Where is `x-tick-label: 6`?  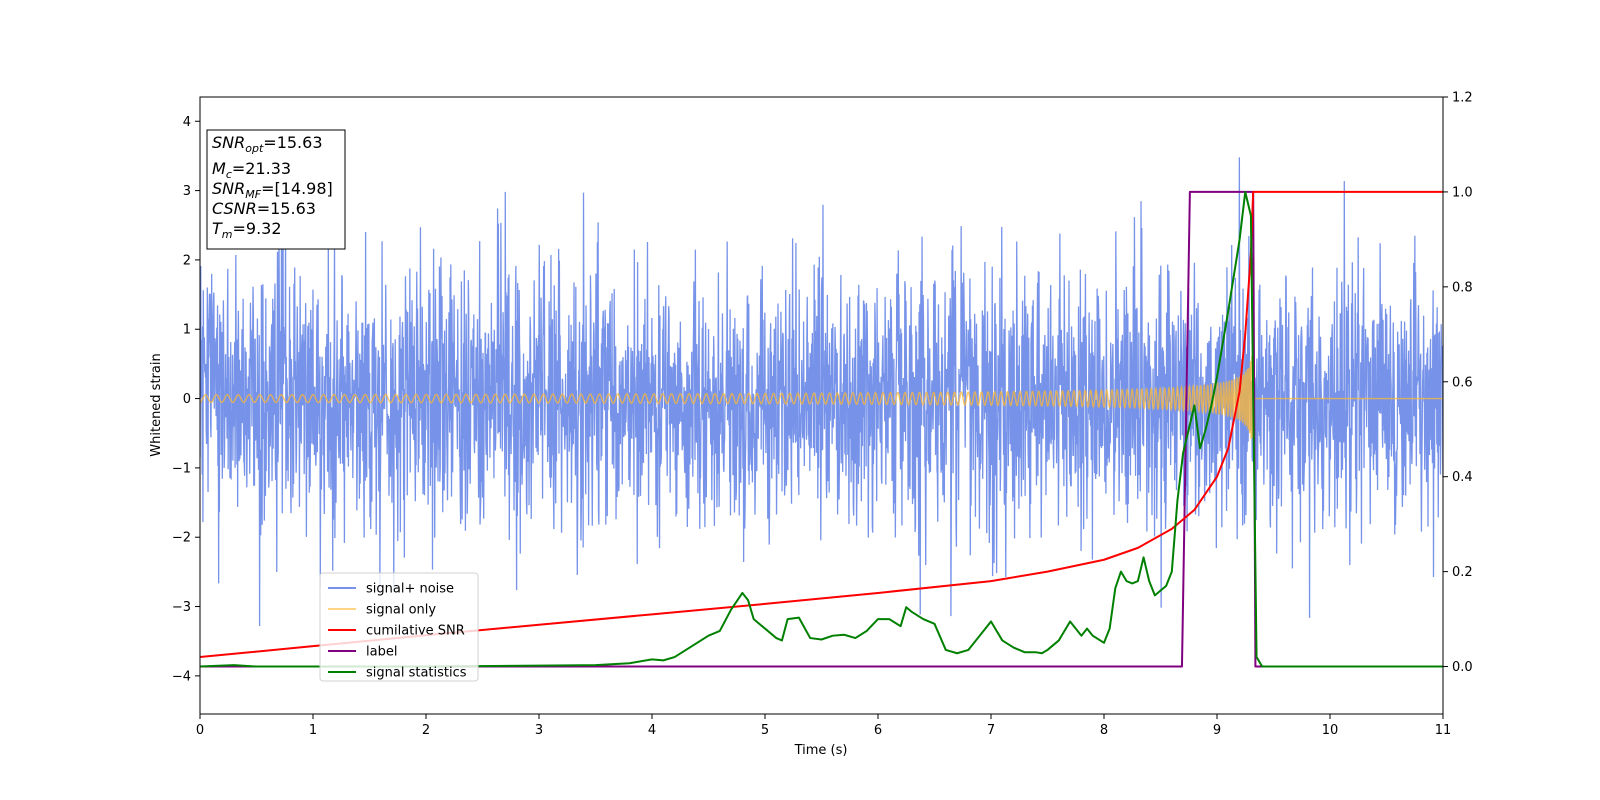 x-tick-label: 6 is located at coordinates (878, 730).